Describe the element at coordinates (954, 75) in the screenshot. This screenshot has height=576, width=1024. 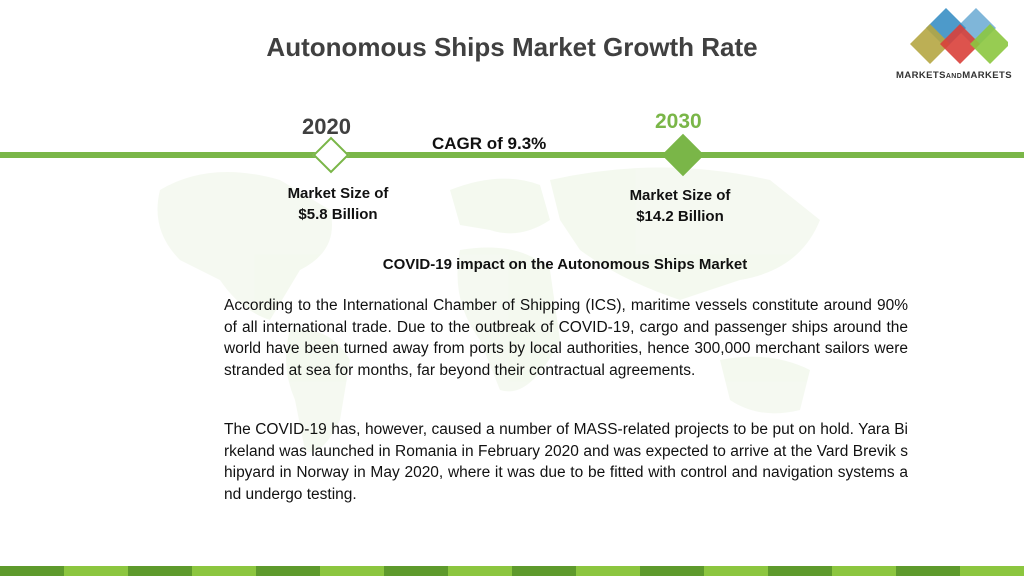
I see `logo-wordmark: MARKETSANDMARKETS` at that location.